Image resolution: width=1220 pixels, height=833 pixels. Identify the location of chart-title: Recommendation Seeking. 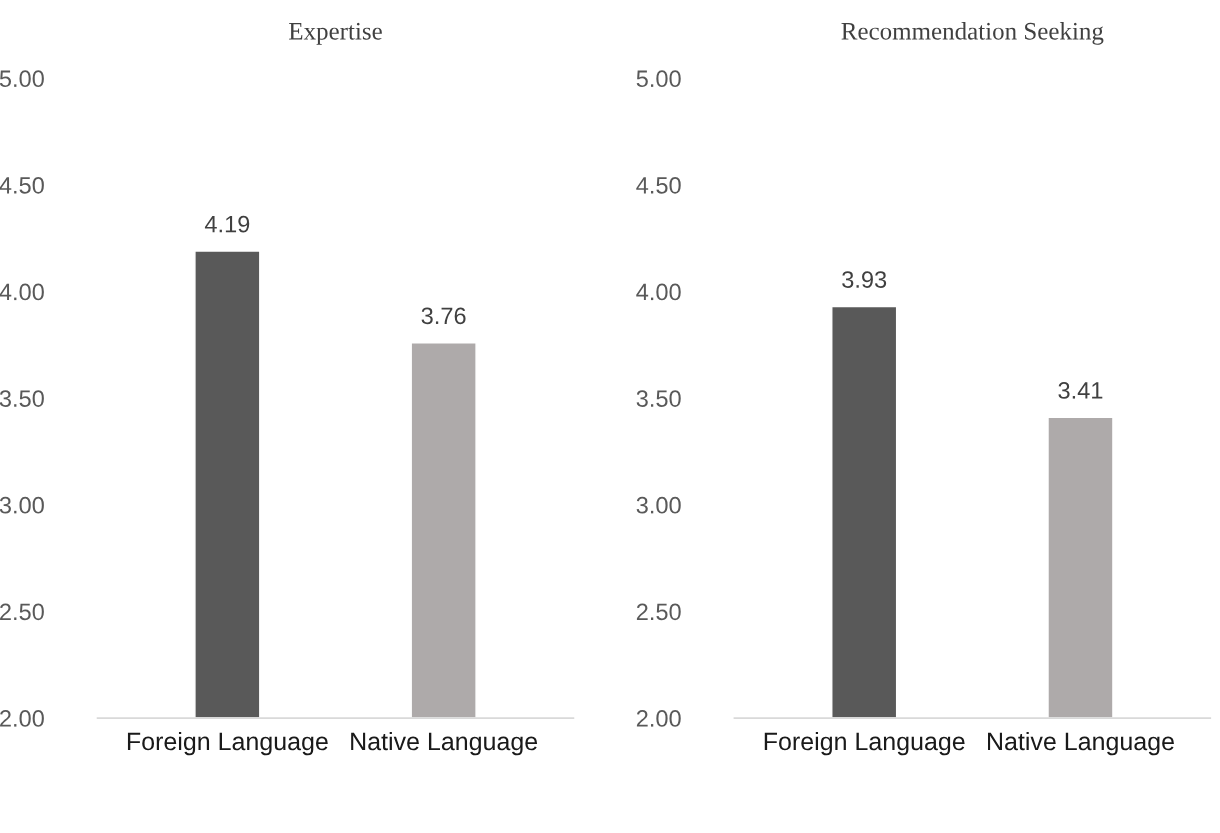
(972, 33).